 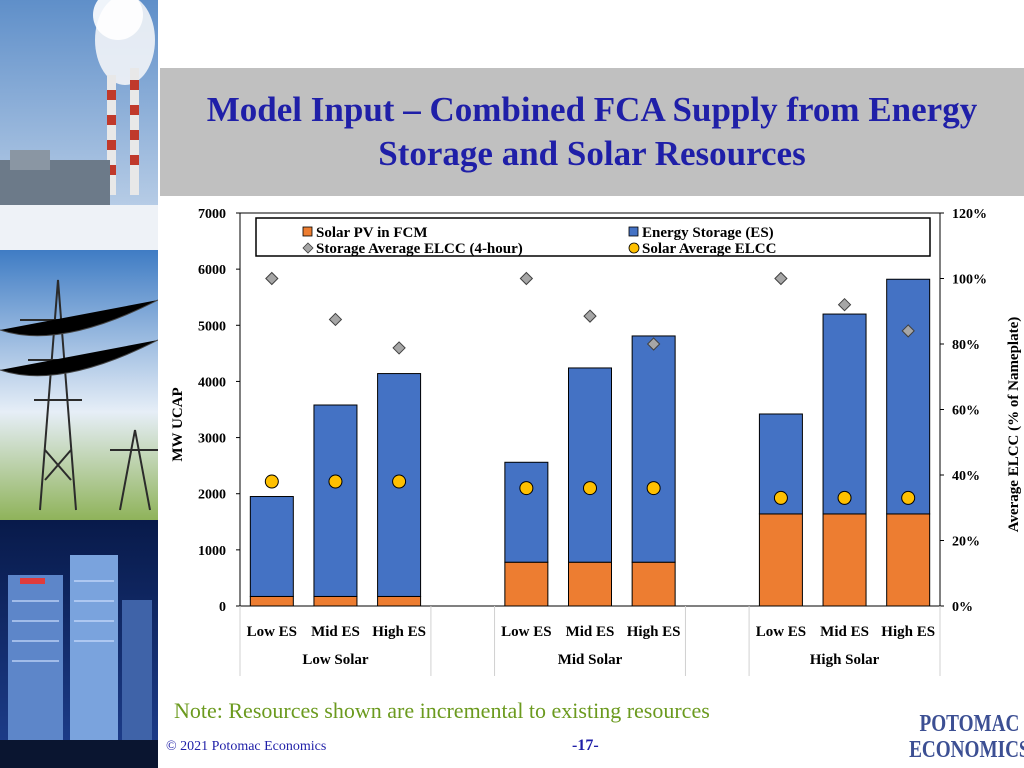 I want to click on legend-label: Solar PV in FCM, so click(x=372, y=233).